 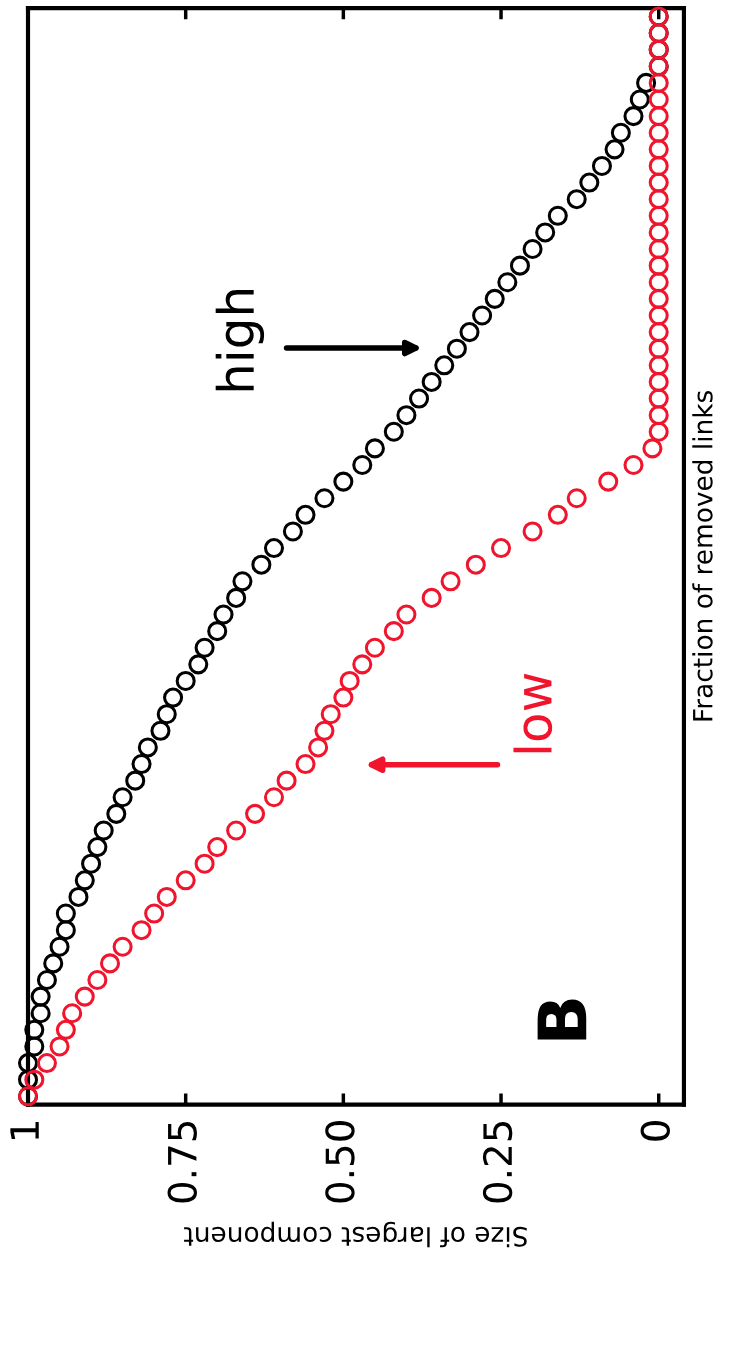 What do you see at coordinates (340, 1162) in the screenshot?
I see `x-tick-label: 0.50` at bounding box center [340, 1162].